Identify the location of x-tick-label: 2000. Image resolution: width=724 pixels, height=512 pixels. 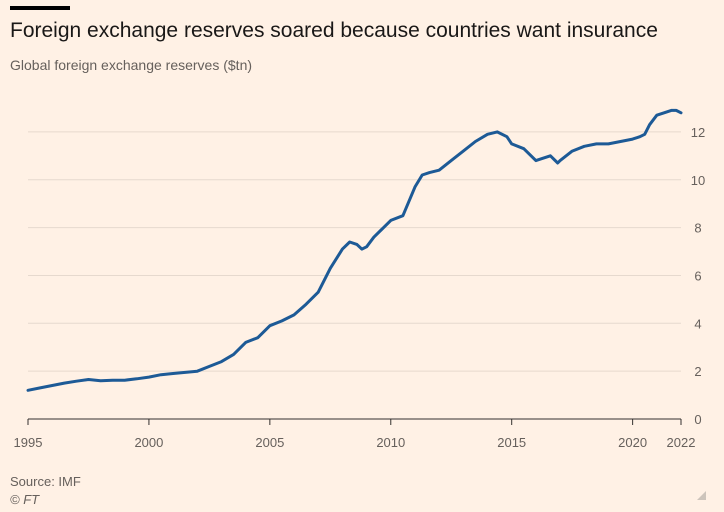
(148, 442).